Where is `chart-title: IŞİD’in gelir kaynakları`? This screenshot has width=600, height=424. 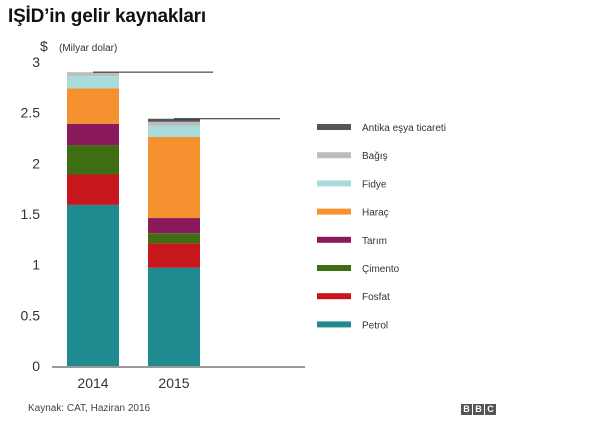 chart-title: IŞİD’in gelir kaynakları is located at coordinates (107, 16).